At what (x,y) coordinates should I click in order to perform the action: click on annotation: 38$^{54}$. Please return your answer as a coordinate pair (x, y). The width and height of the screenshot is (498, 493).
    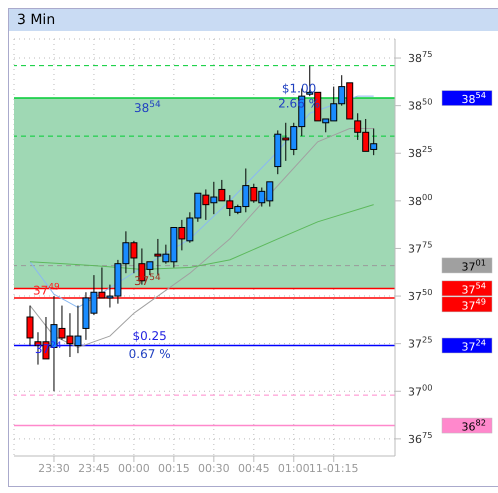
    Looking at the image, I should click on (147, 107).